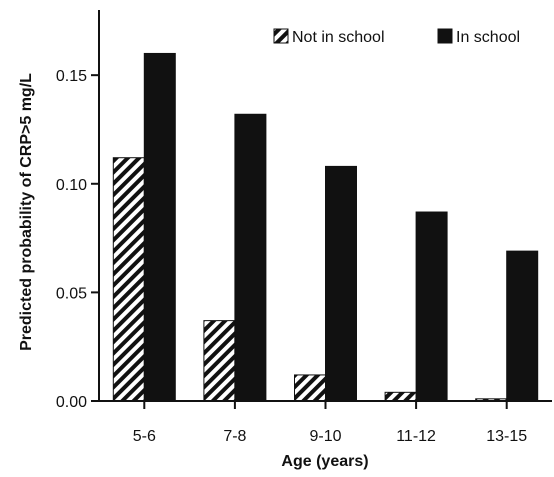 This screenshot has width=554, height=477. What do you see at coordinates (71, 402) in the screenshot?
I see `y-tick-label: 0.00` at bounding box center [71, 402].